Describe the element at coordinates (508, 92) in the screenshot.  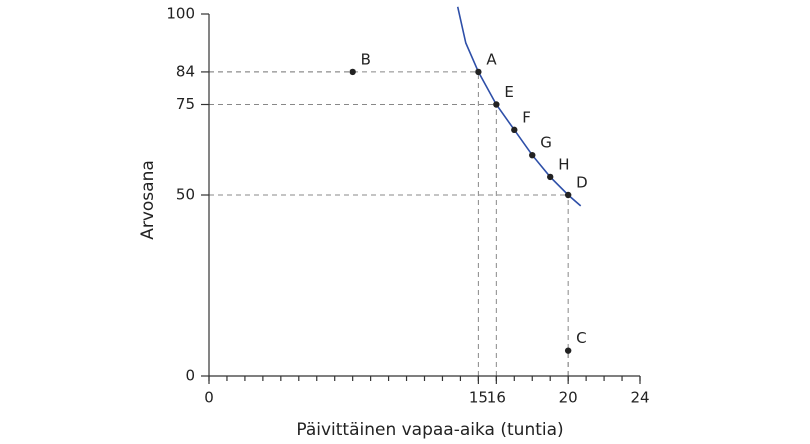
I see `point-label: E` at that location.